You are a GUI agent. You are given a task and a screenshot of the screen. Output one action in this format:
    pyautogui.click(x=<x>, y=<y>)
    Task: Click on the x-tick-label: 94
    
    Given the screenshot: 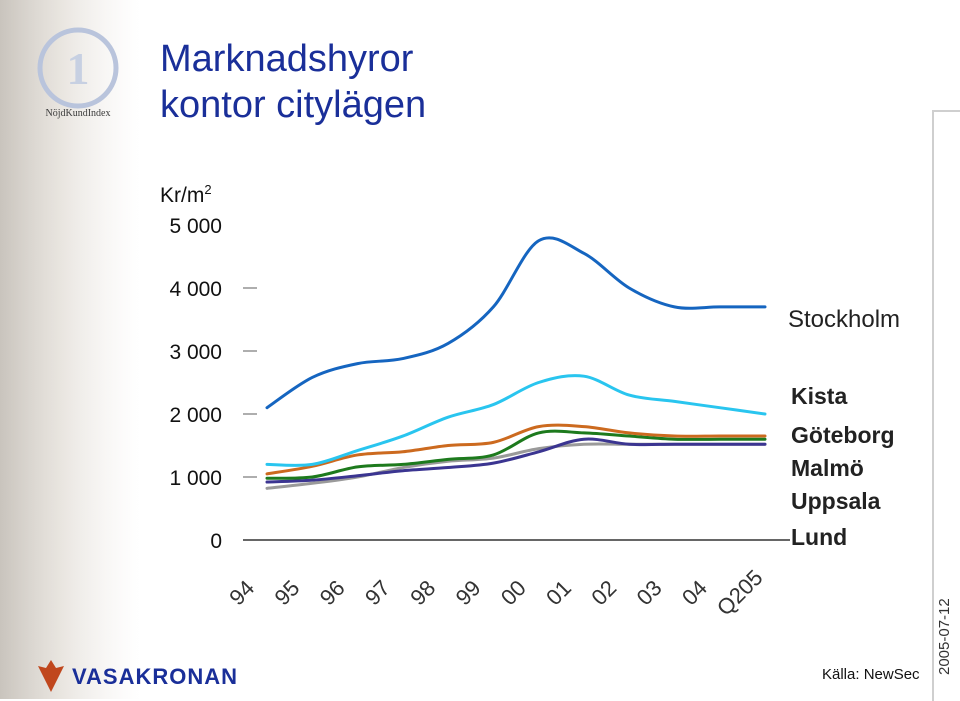 What is the action you would take?
    pyautogui.click(x=241, y=592)
    